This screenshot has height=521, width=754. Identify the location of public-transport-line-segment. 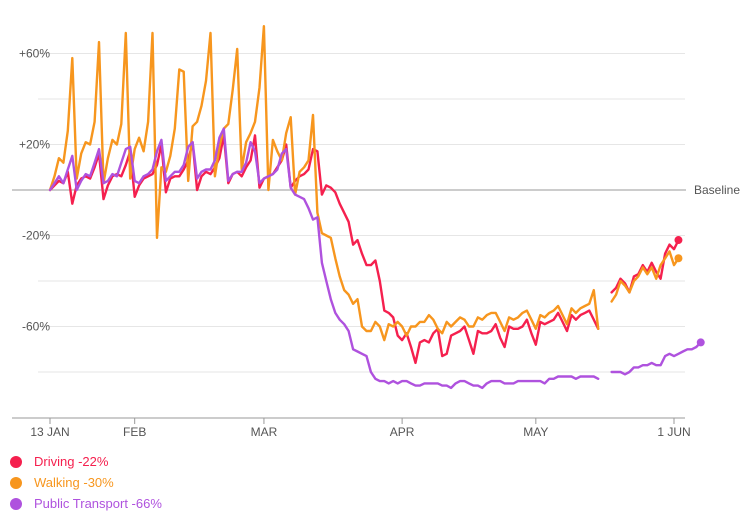
(656, 358).